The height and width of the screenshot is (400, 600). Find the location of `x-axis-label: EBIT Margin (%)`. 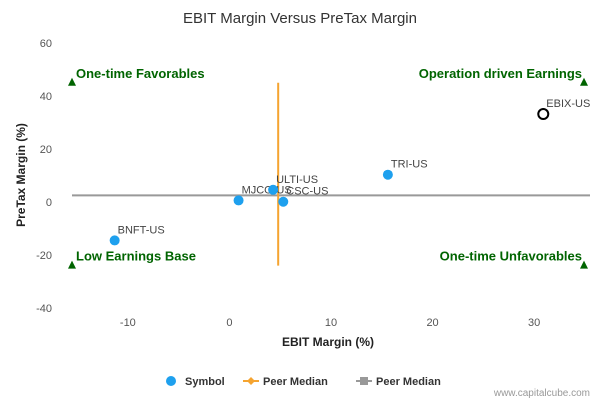

x-axis-label: EBIT Margin (%) is located at coordinates (328, 342).